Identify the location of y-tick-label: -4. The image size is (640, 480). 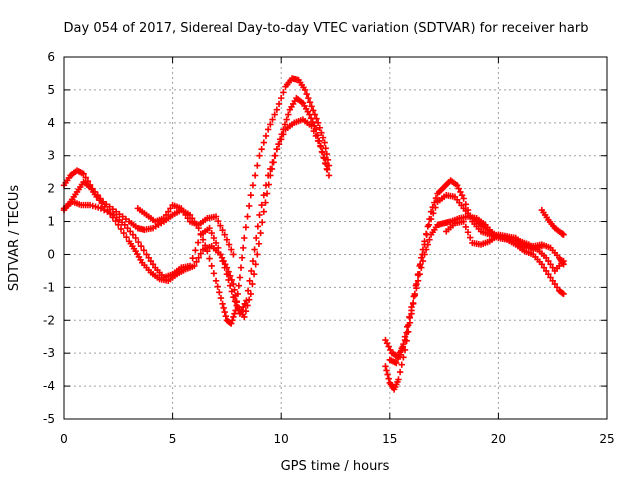
(49, 386).